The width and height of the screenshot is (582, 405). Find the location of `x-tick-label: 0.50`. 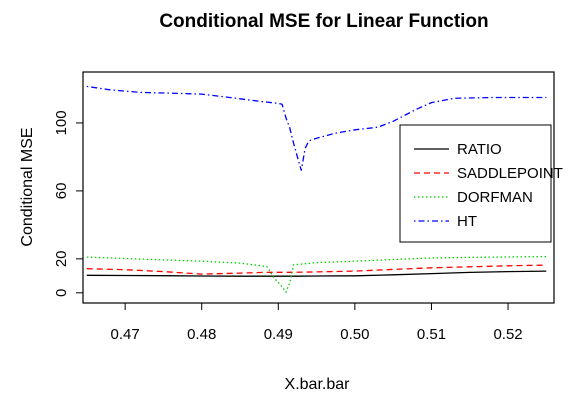

x-tick-label: 0.50 is located at coordinates (354, 334).